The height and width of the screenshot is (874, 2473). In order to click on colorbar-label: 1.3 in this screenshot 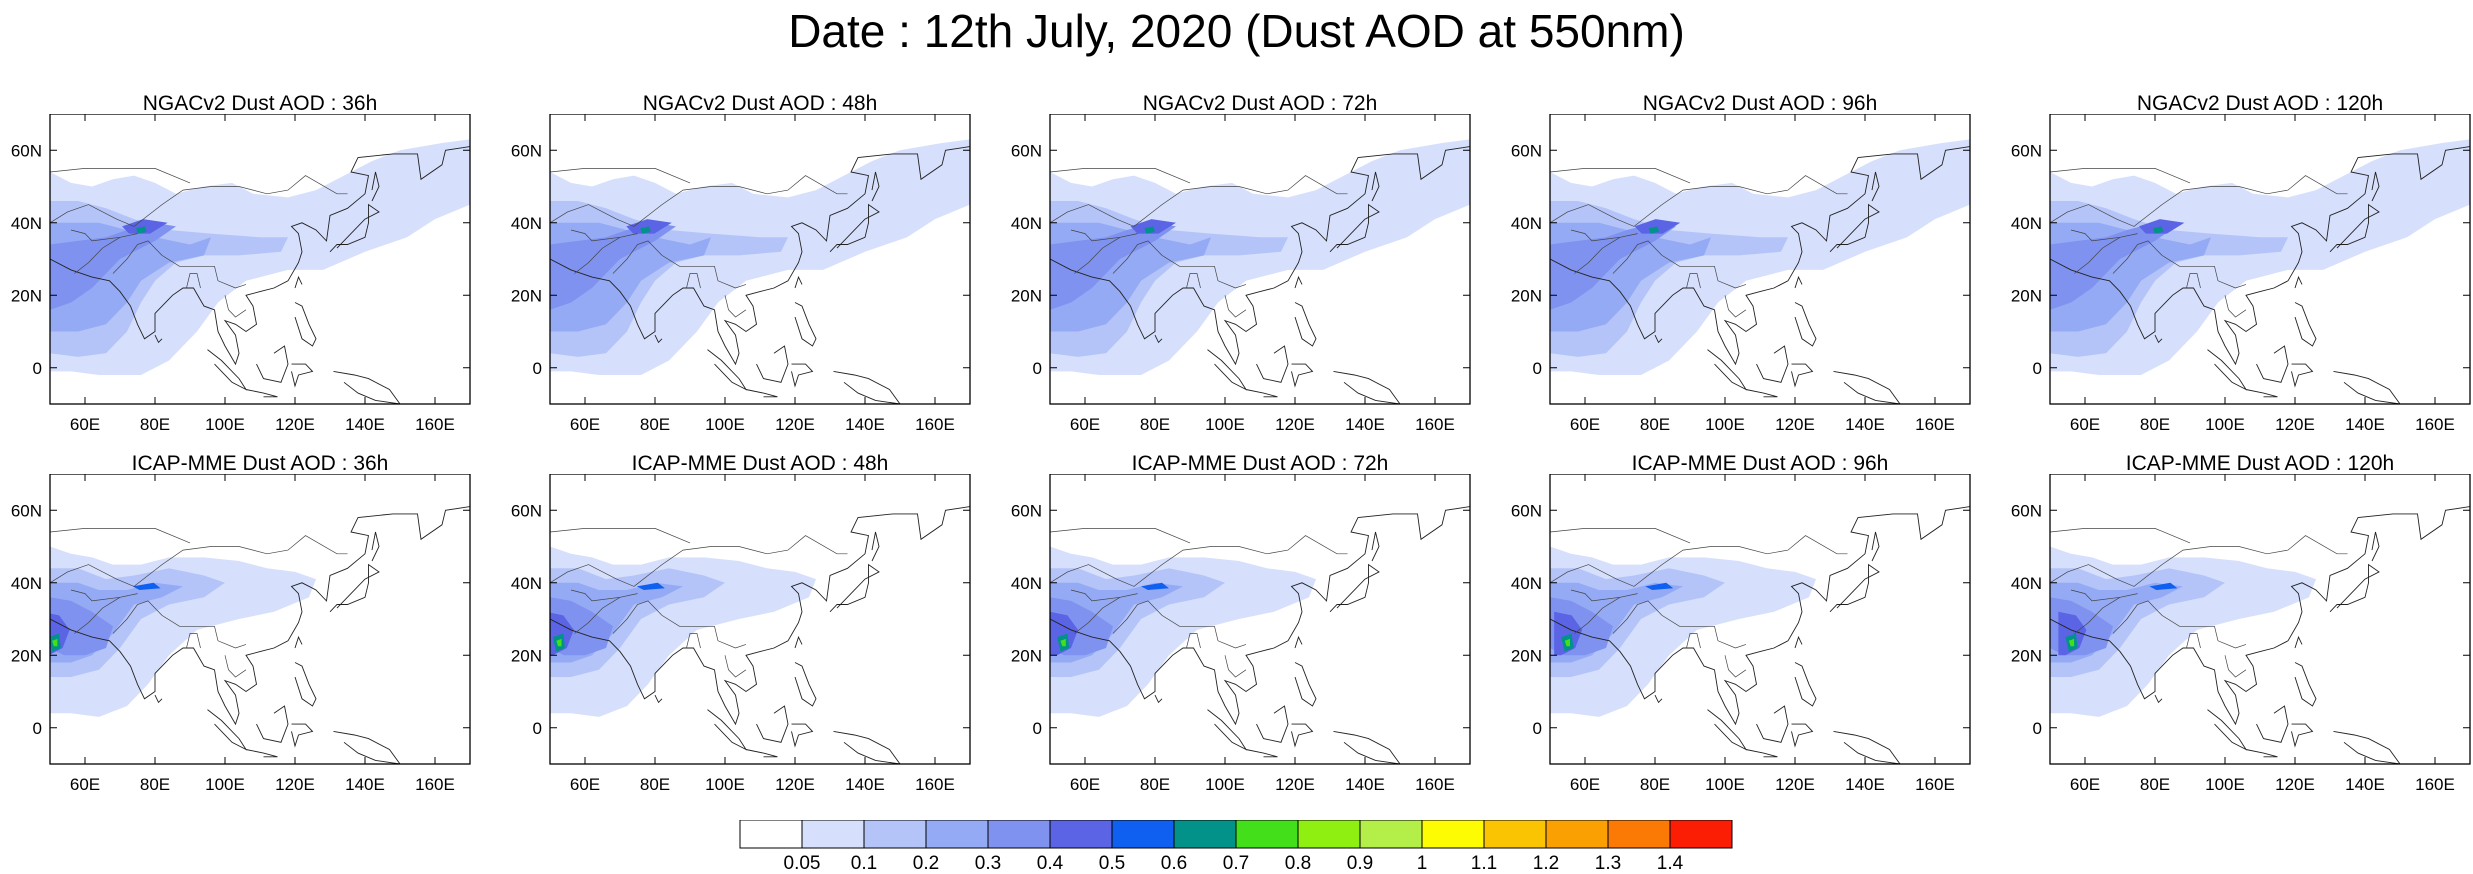, I will do `click(1608, 863)`.